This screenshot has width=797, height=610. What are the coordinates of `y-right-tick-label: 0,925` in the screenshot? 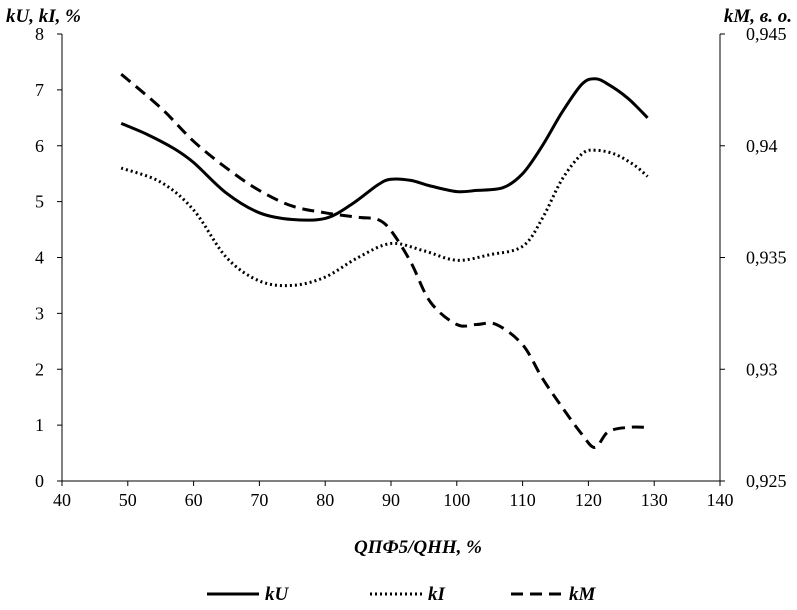 It's located at (766, 481).